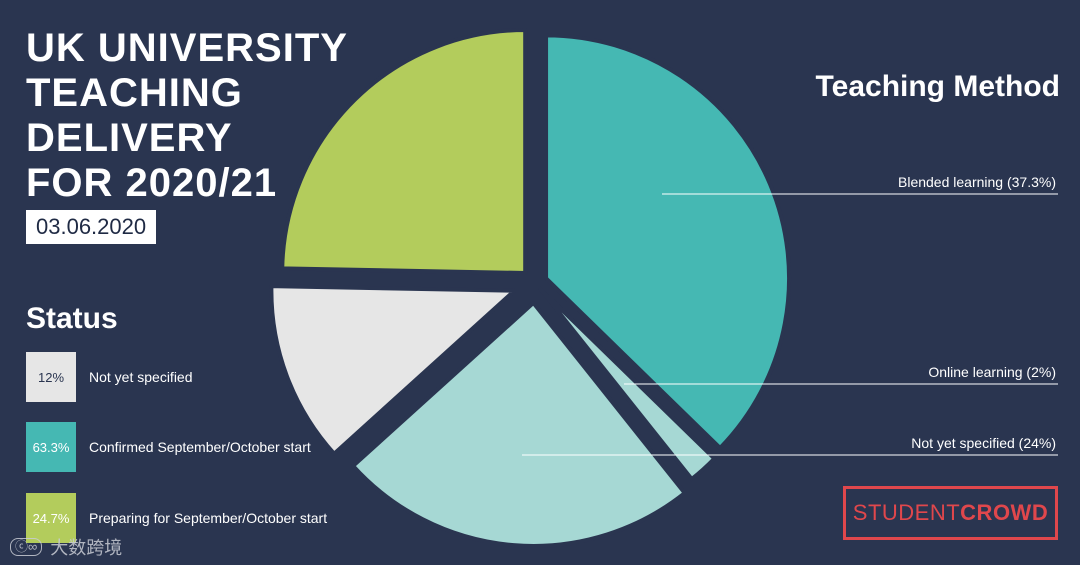 Image resolution: width=1080 pixels, height=565 pixels. What do you see at coordinates (51, 447) in the screenshot?
I see `status-swatch: 63.3%` at bounding box center [51, 447].